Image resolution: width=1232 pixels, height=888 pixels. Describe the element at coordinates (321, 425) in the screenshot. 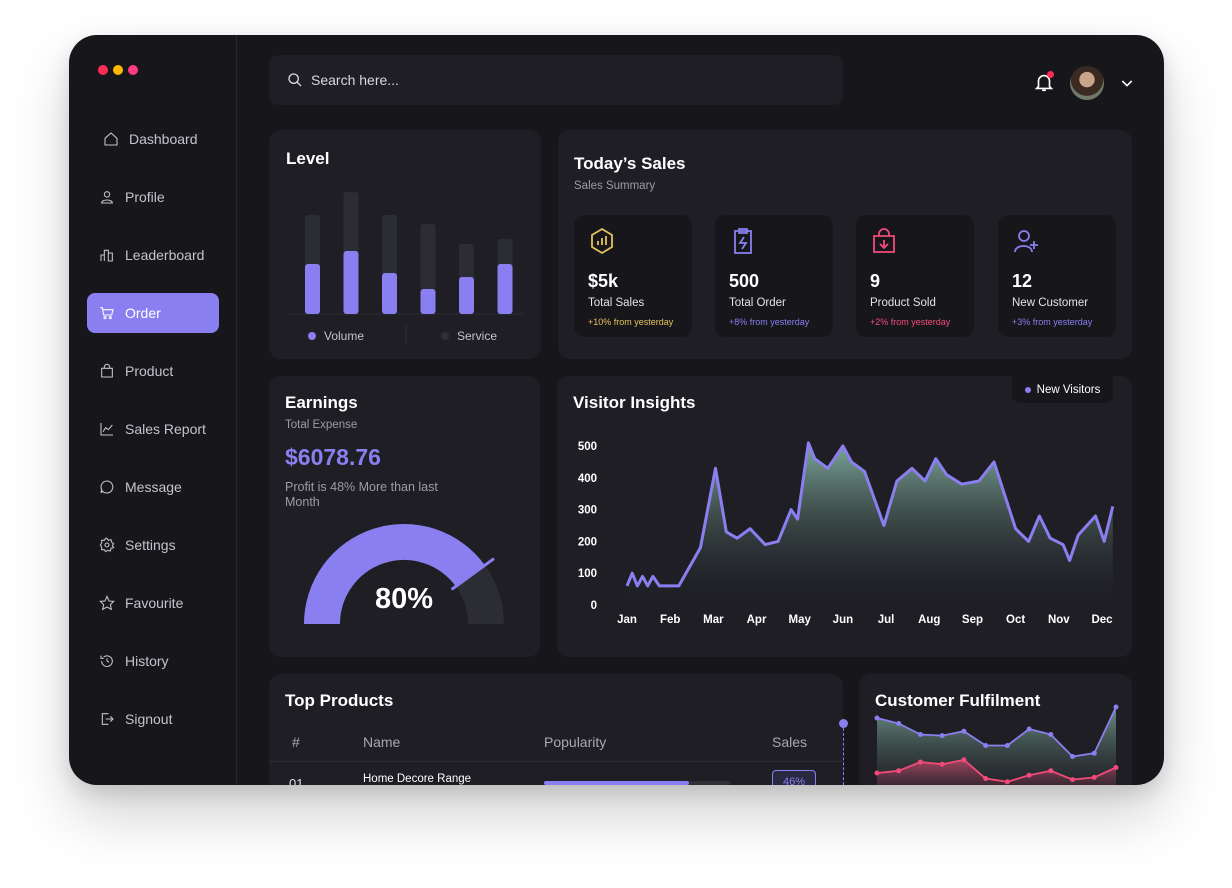

I see `earnings-subtitle: Total Expense` at that location.